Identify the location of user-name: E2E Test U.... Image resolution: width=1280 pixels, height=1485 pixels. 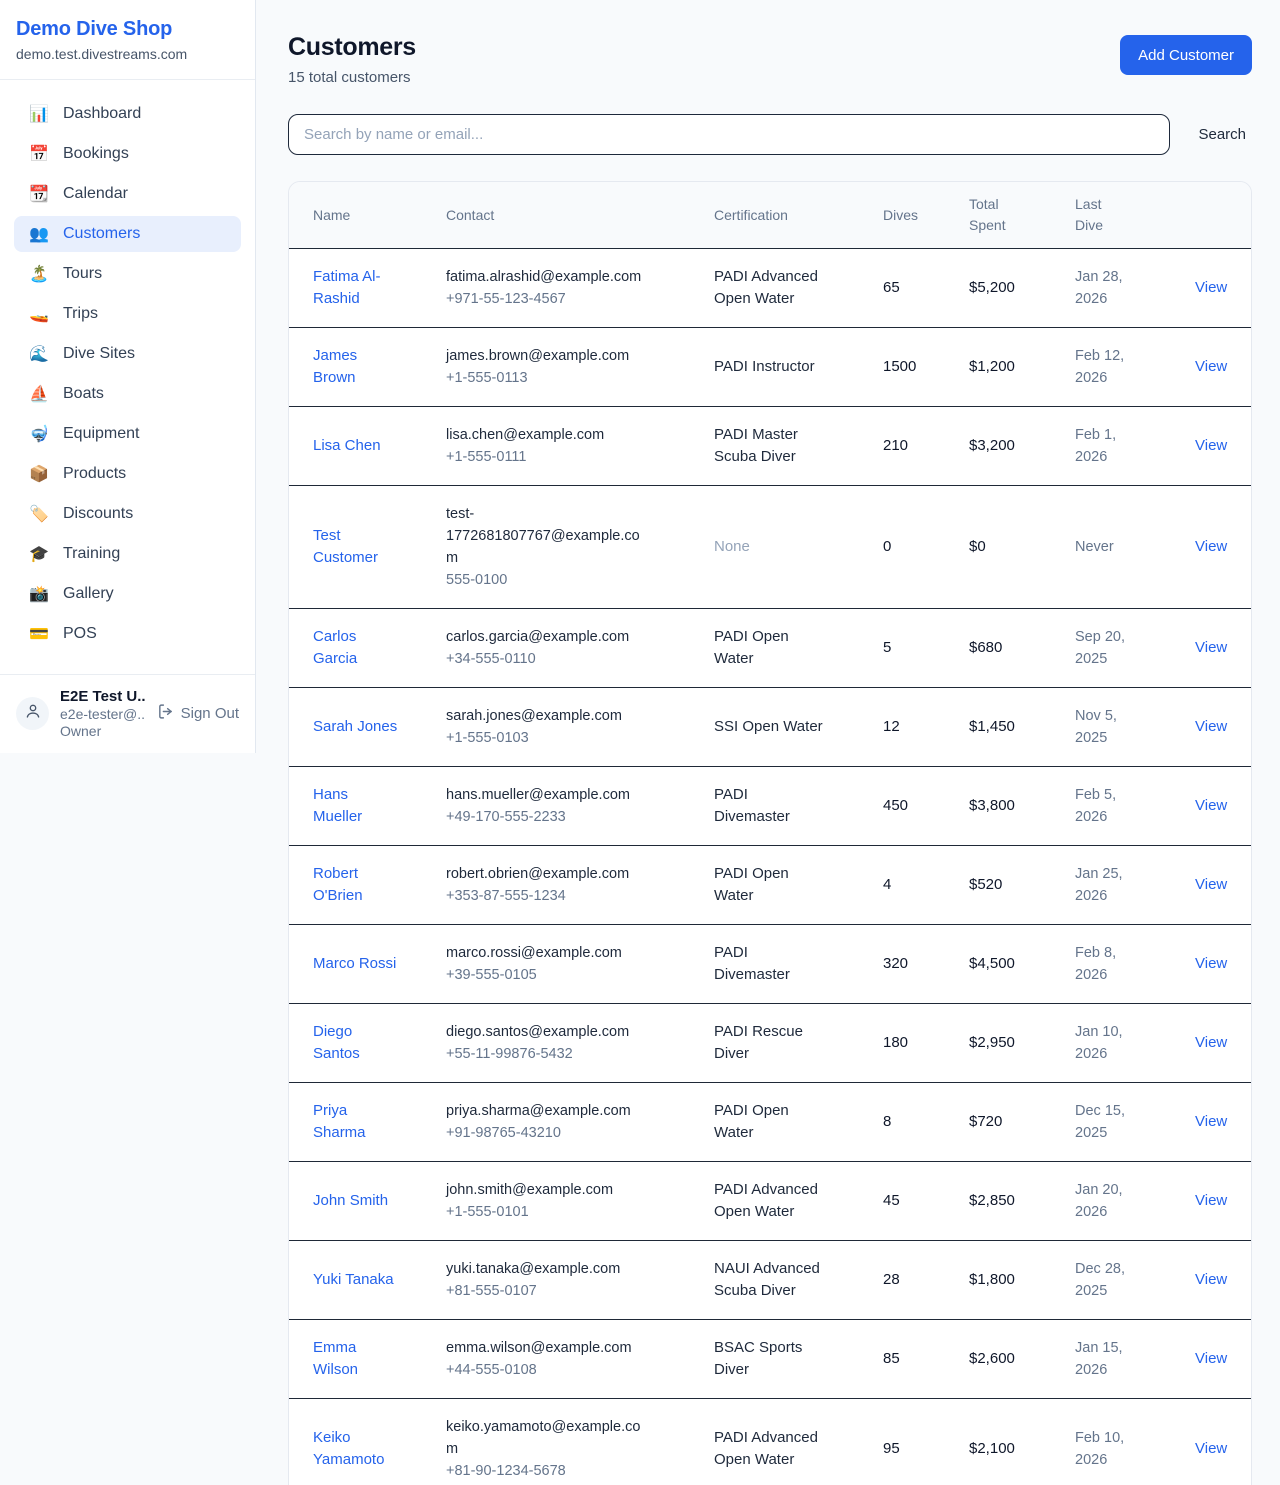
(103, 696).